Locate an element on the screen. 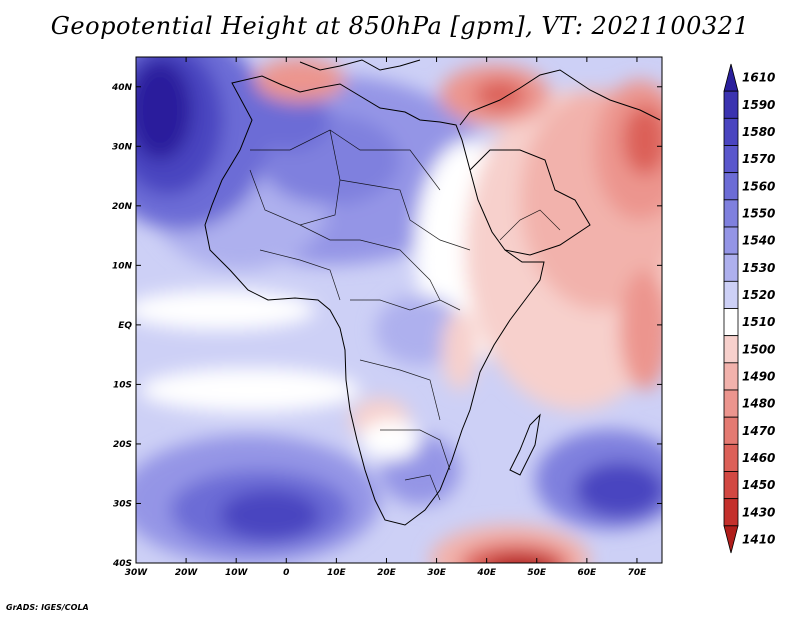 This screenshot has height=618, width=800. colorbar-swatch-bottom-arrow is located at coordinates (731, 539).